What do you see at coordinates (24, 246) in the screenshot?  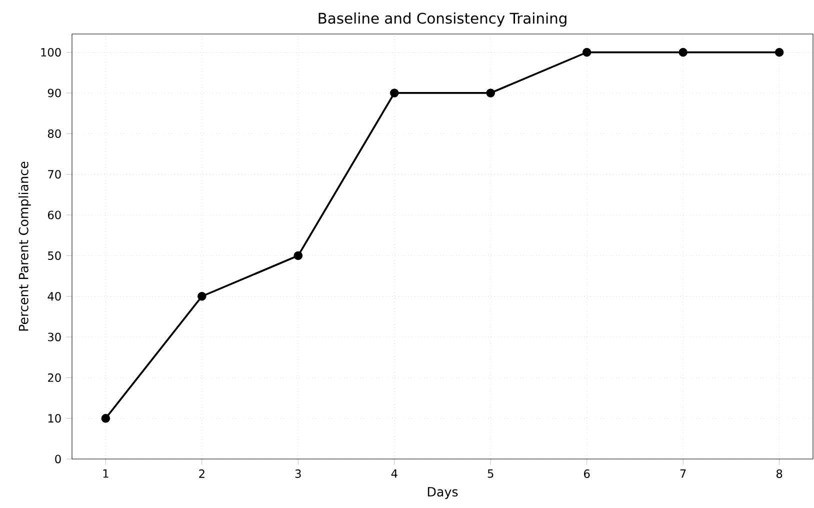 I see `y-axis-title: Percent Parent Compliance` at bounding box center [24, 246].